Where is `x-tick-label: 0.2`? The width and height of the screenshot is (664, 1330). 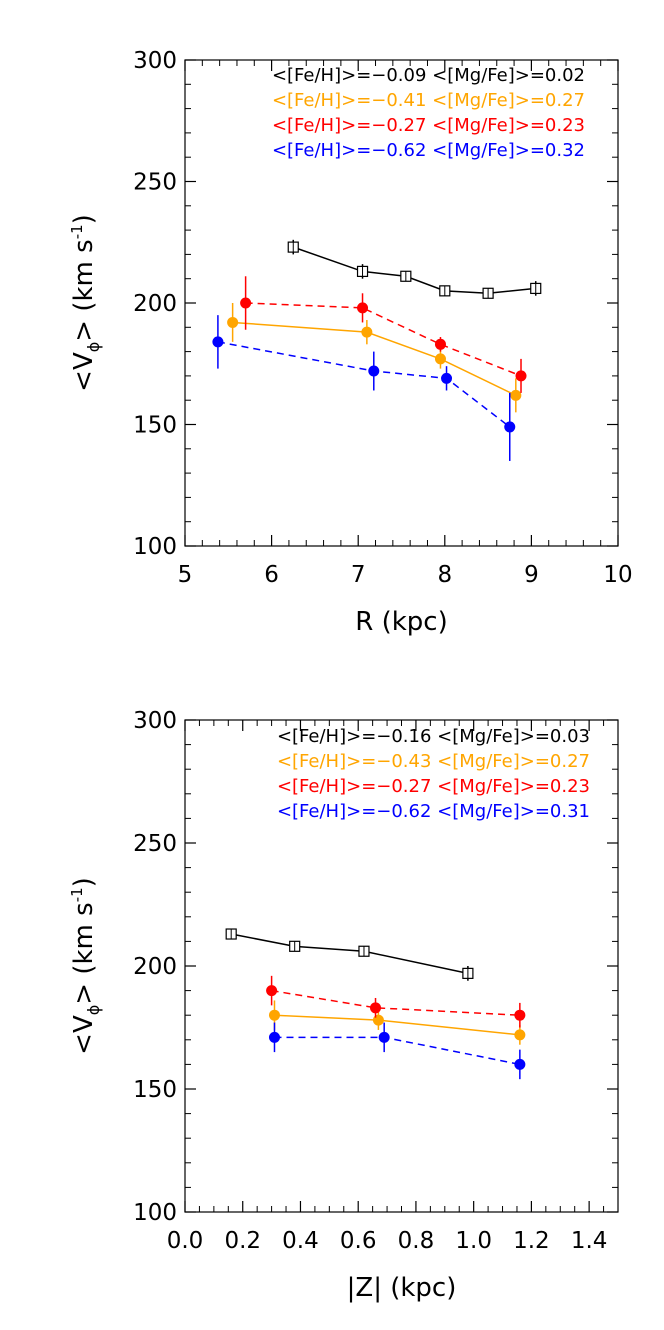 x-tick-label: 0.2 is located at coordinates (242, 1241).